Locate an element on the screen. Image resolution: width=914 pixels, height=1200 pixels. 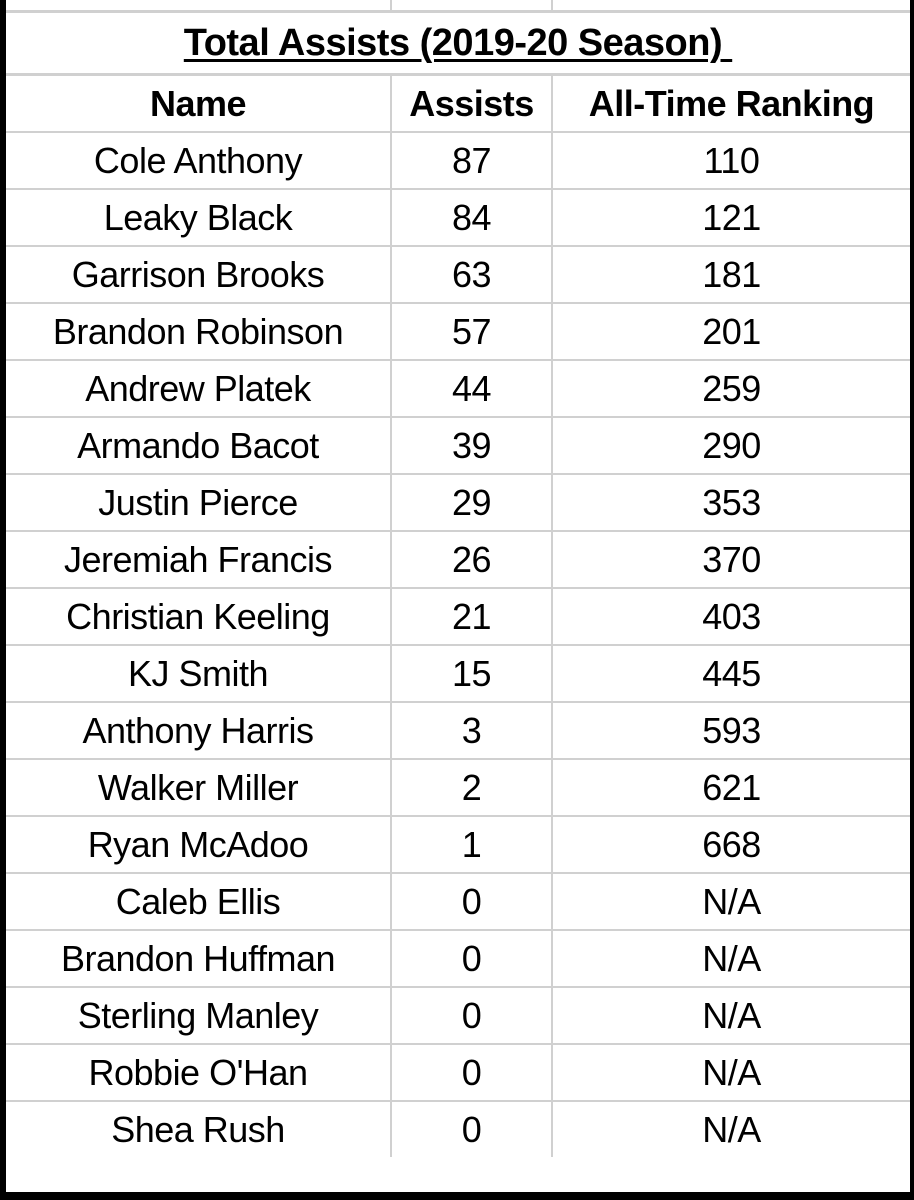
table-row: Shea Rush 0 N/A is located at coordinates (458, 1128).